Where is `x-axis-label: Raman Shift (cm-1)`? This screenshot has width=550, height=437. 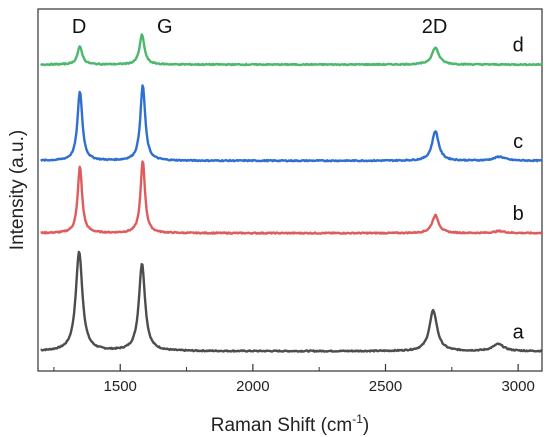 x-axis-label: Raman Shift (cm-1) is located at coordinates (290, 424).